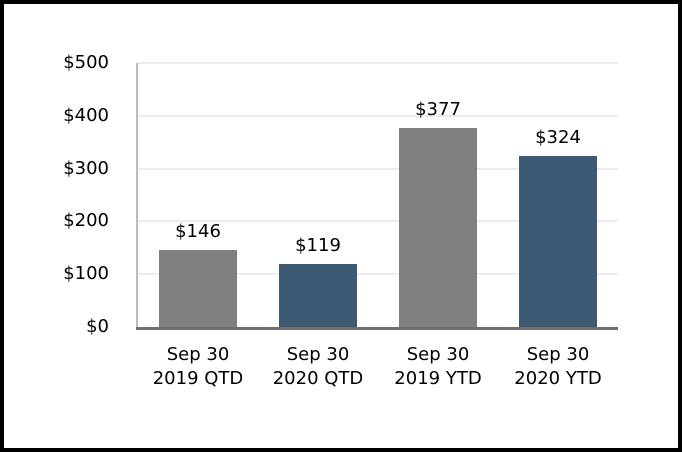 The height and width of the screenshot is (452, 682). What do you see at coordinates (438, 109) in the screenshot?
I see `bar-value-label: $377` at bounding box center [438, 109].